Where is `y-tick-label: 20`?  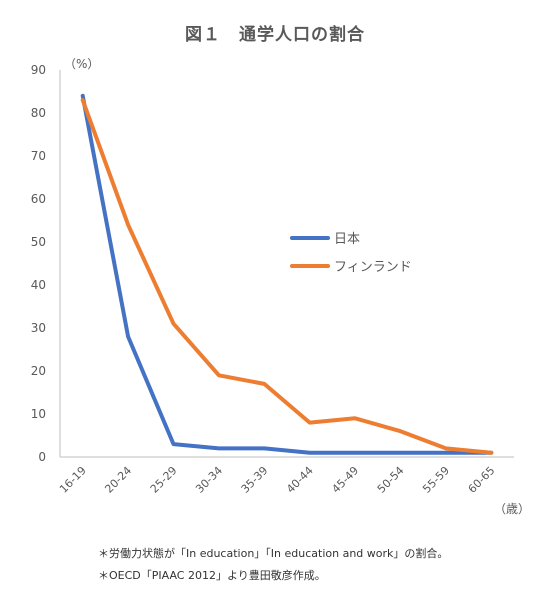
y-tick-label: 20 is located at coordinates (38, 371).